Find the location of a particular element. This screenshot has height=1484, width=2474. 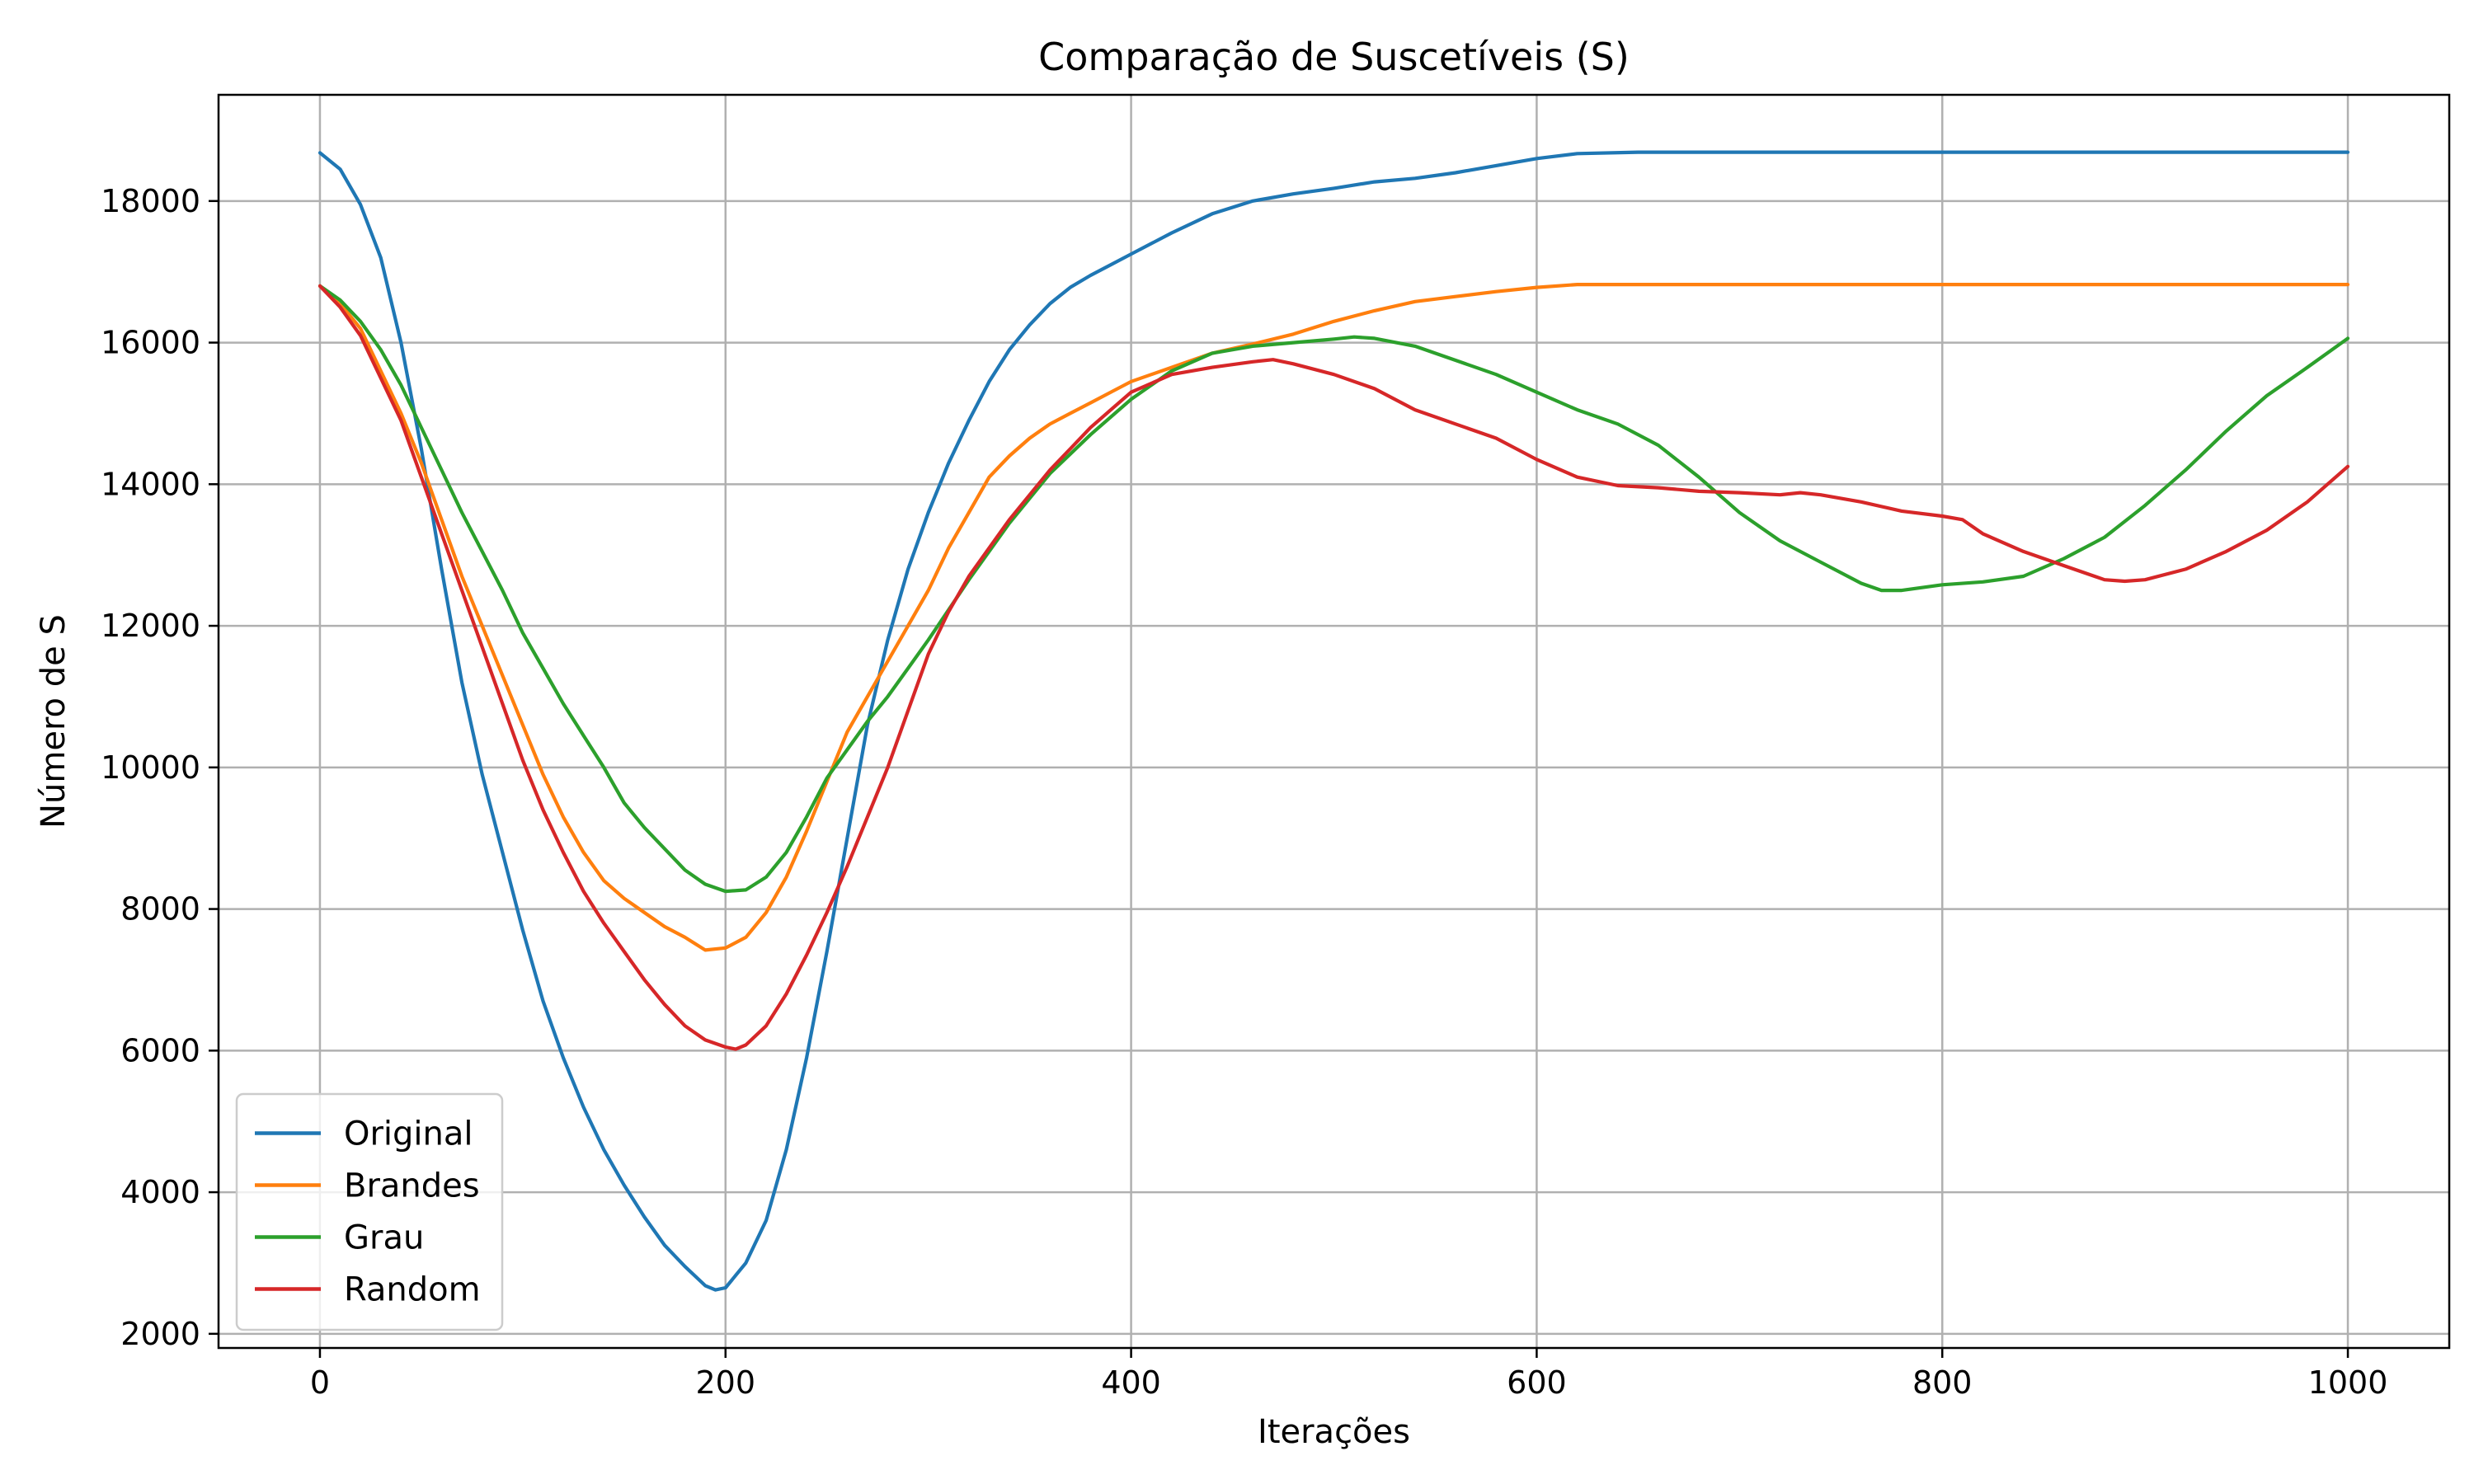

legend-label-original: Original is located at coordinates (408, 1134).